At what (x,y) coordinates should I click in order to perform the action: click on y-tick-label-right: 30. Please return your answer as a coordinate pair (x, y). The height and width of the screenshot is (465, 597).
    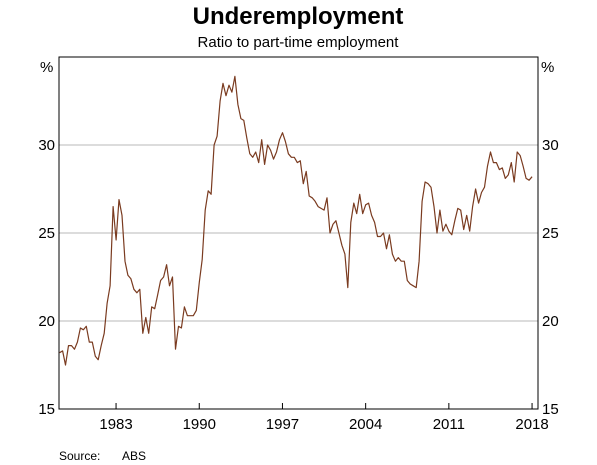
    Looking at the image, I should click on (550, 145).